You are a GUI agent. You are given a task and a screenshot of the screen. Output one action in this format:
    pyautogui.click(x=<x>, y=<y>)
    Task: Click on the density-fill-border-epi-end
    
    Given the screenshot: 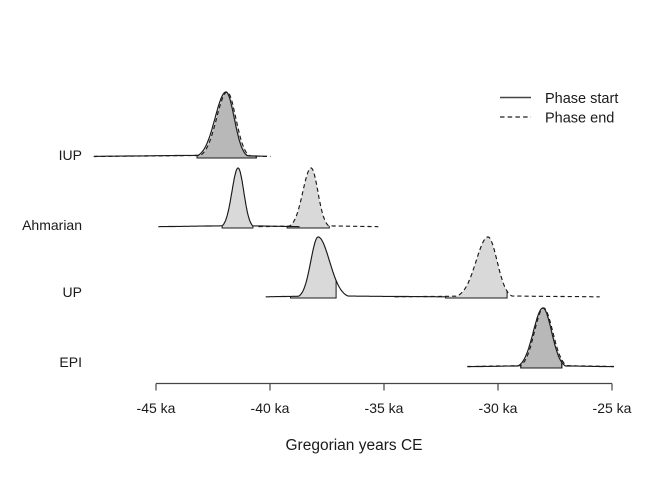 What is the action you would take?
    pyautogui.click(x=541, y=364)
    